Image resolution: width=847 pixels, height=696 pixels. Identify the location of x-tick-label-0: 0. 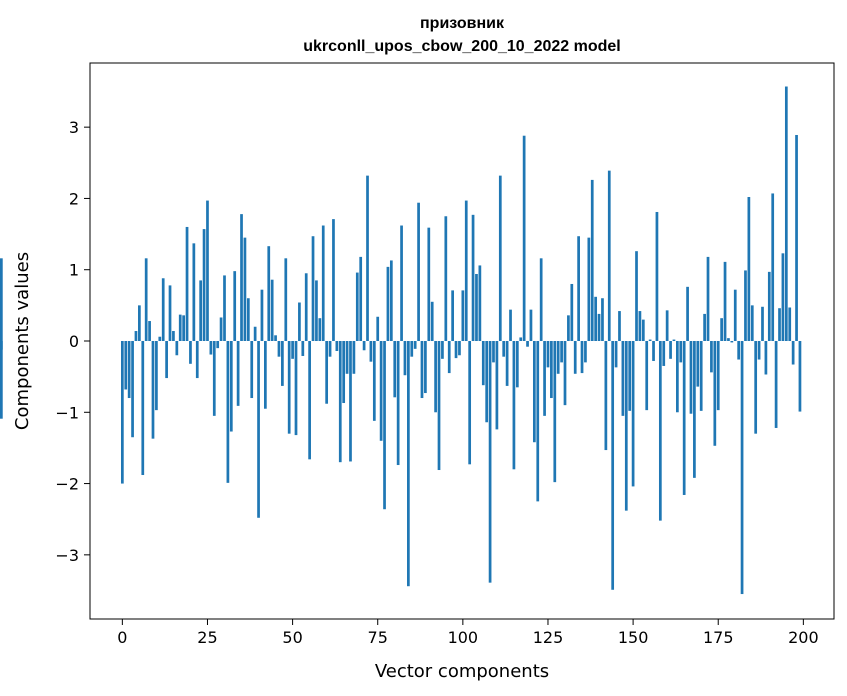
(122, 637).